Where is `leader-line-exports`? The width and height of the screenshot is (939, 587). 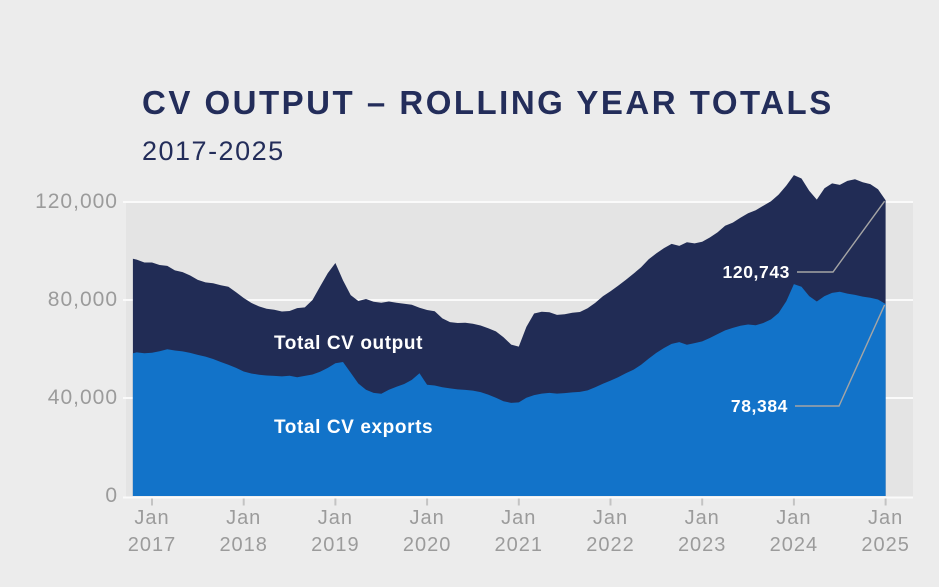 leader-line-exports is located at coordinates (840, 355).